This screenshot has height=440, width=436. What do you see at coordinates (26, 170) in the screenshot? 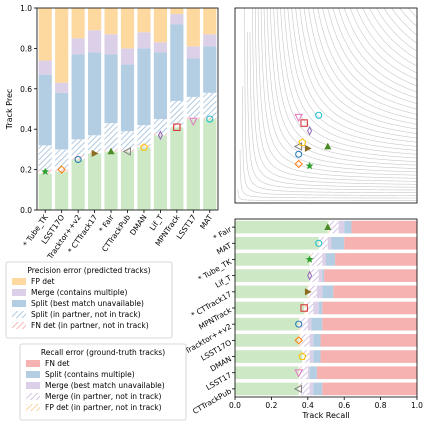
I see `prec-ytick-label: 0.2` at bounding box center [26, 170].